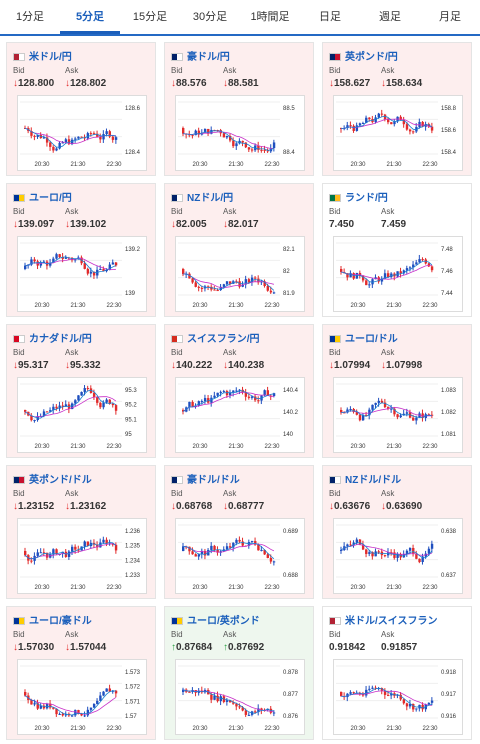 This screenshot has height=744, width=480. What do you see at coordinates (210, 17) in the screenshot?
I see `tab-3: 30分足` at bounding box center [210, 17].